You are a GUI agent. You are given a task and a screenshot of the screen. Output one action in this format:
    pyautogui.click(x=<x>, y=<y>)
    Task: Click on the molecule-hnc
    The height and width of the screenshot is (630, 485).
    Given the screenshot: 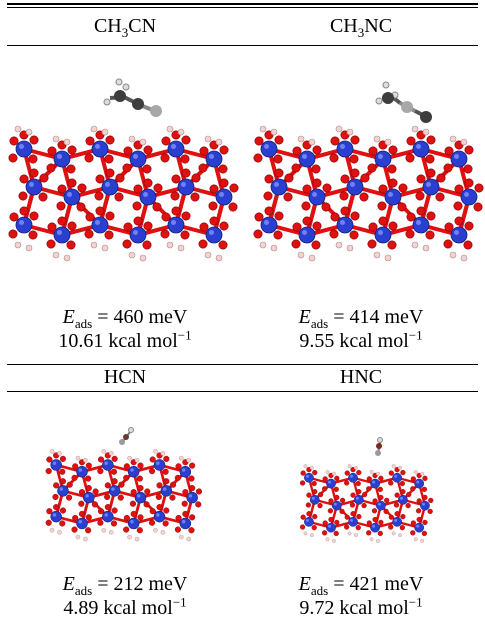 What is the action you would take?
    pyautogui.click(x=379, y=446)
    